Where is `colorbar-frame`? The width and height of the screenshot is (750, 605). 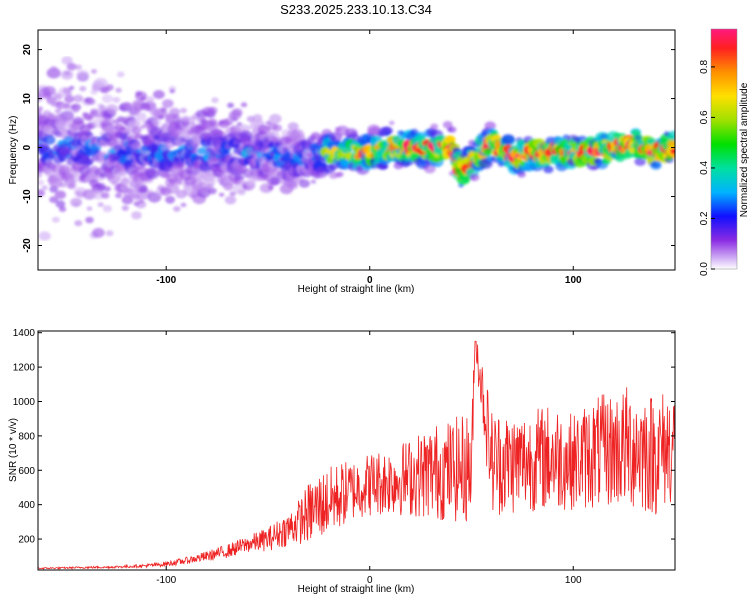 colorbar-frame is located at coordinates (724, 149).